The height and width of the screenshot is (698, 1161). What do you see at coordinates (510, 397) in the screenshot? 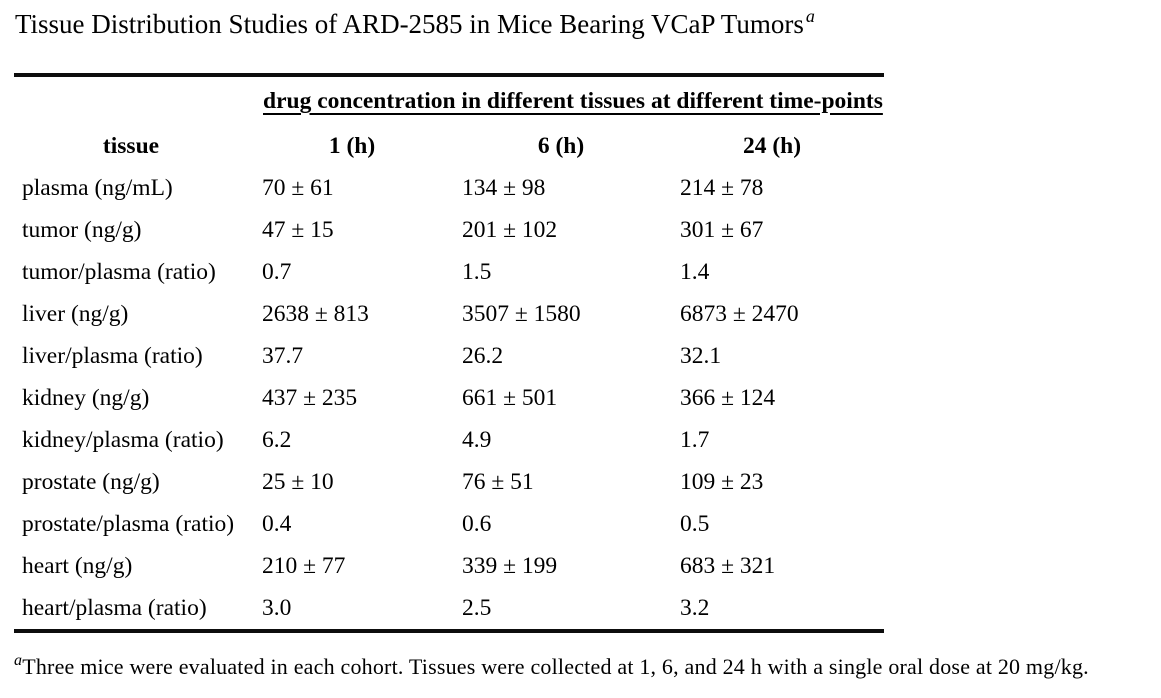
I see `value-6h: 661 ± 501` at bounding box center [510, 397].